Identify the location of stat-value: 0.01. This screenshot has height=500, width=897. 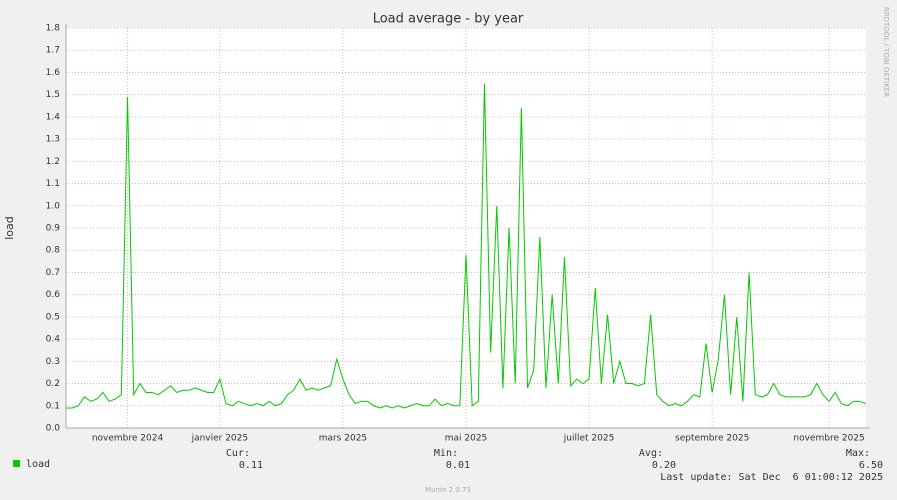
(458, 465).